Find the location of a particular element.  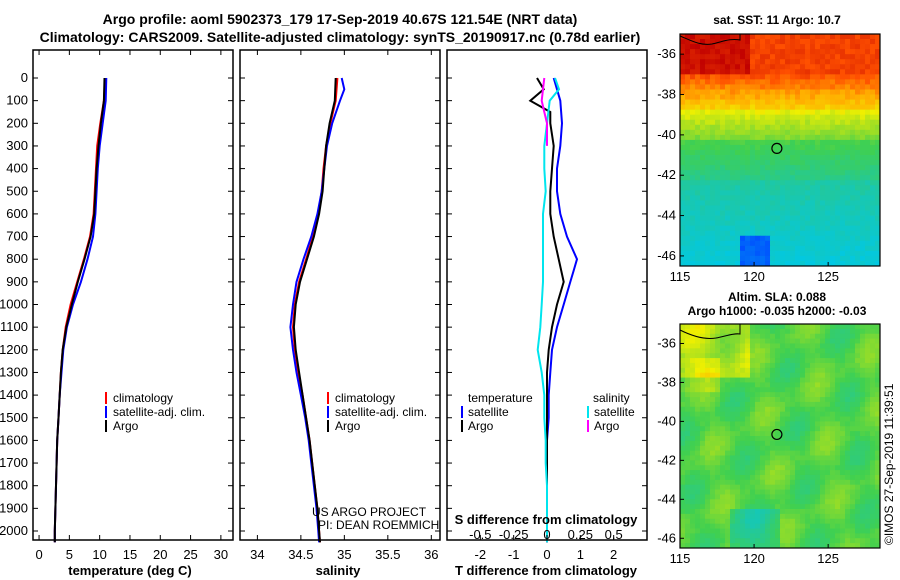

depth-tick-label: 2000 is located at coordinates (14, 530).